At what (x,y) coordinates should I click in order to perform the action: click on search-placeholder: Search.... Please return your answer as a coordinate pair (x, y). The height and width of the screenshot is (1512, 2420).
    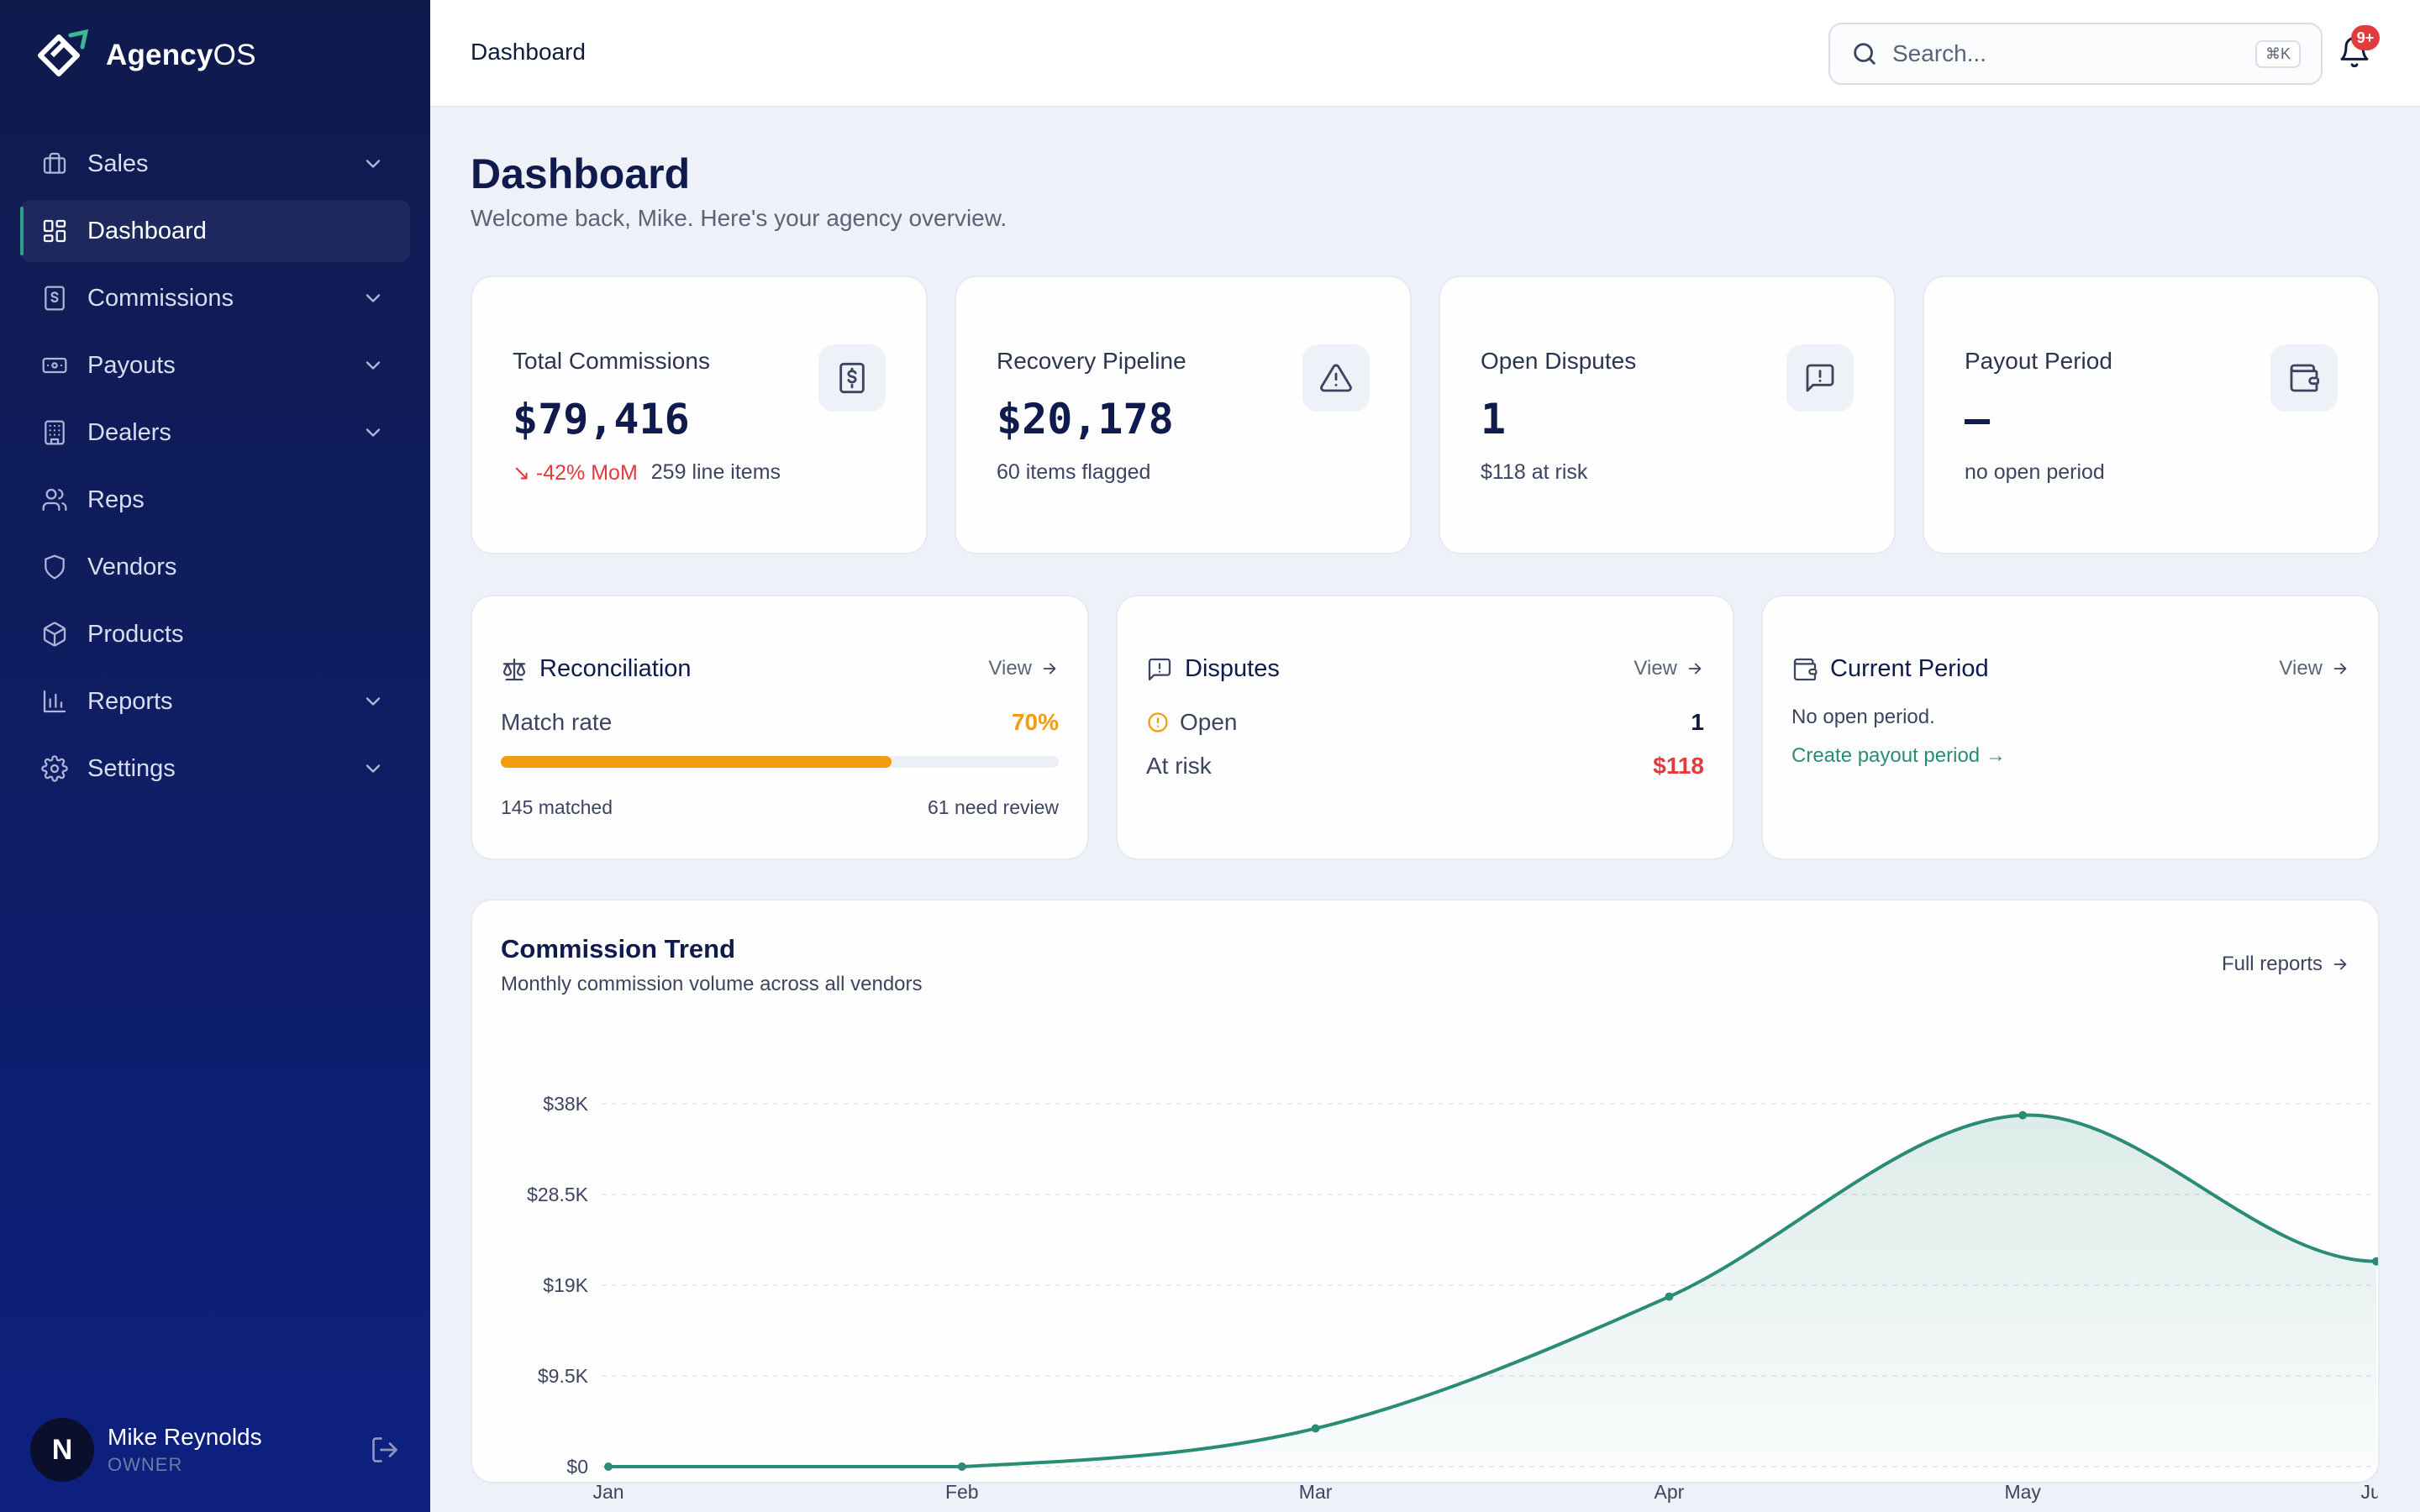
    Looking at the image, I should click on (1939, 53).